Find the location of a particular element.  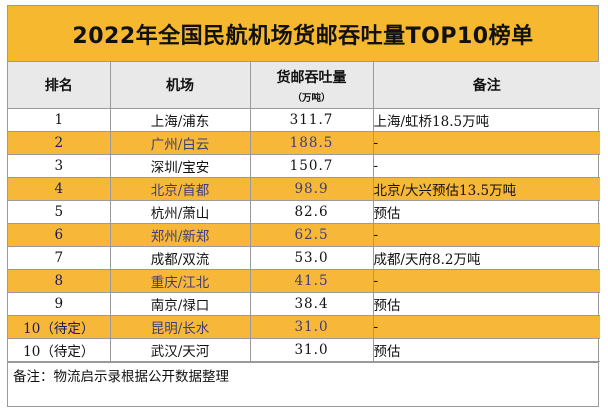

page-title: 2022年全国民航机场货邮吞吐量TOP10榜单 is located at coordinates (303, 34).